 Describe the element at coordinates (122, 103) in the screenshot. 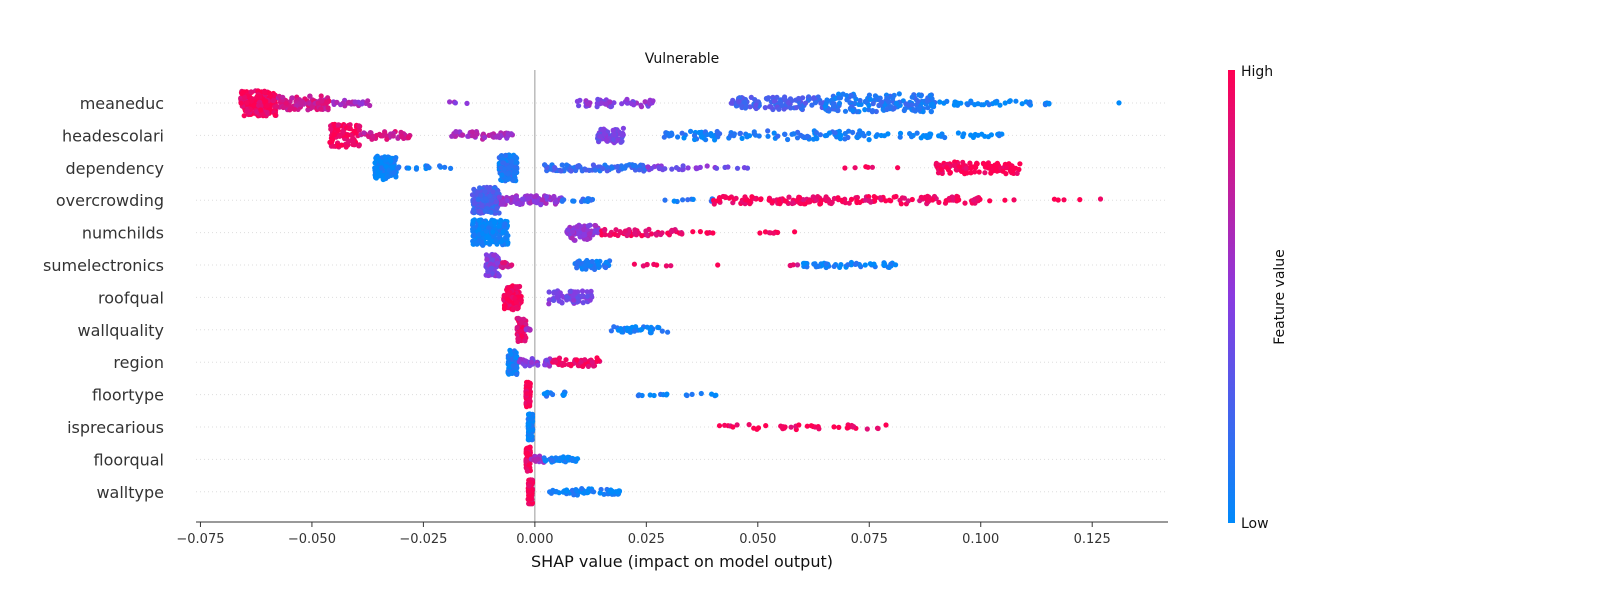

I see `feature-label: meaneduc` at that location.